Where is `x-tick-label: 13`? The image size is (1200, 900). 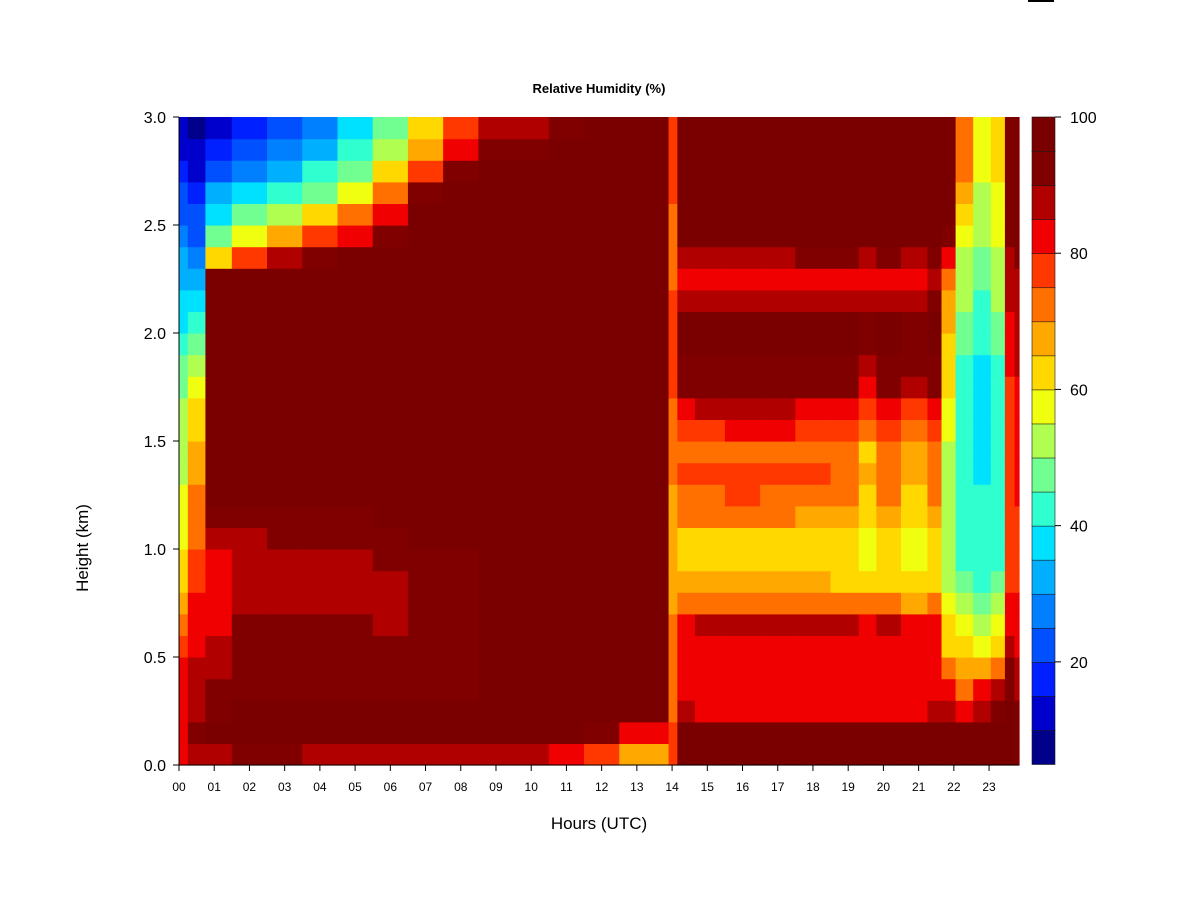
x-tick-label: 13 is located at coordinates (637, 787).